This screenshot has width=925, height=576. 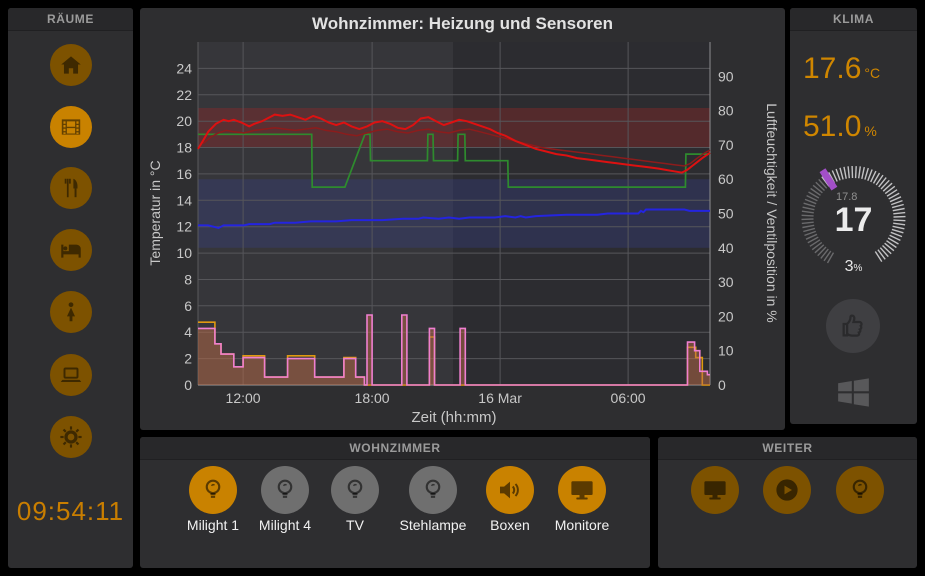 I want to click on weiter-panel: WEITER, so click(x=787, y=502).